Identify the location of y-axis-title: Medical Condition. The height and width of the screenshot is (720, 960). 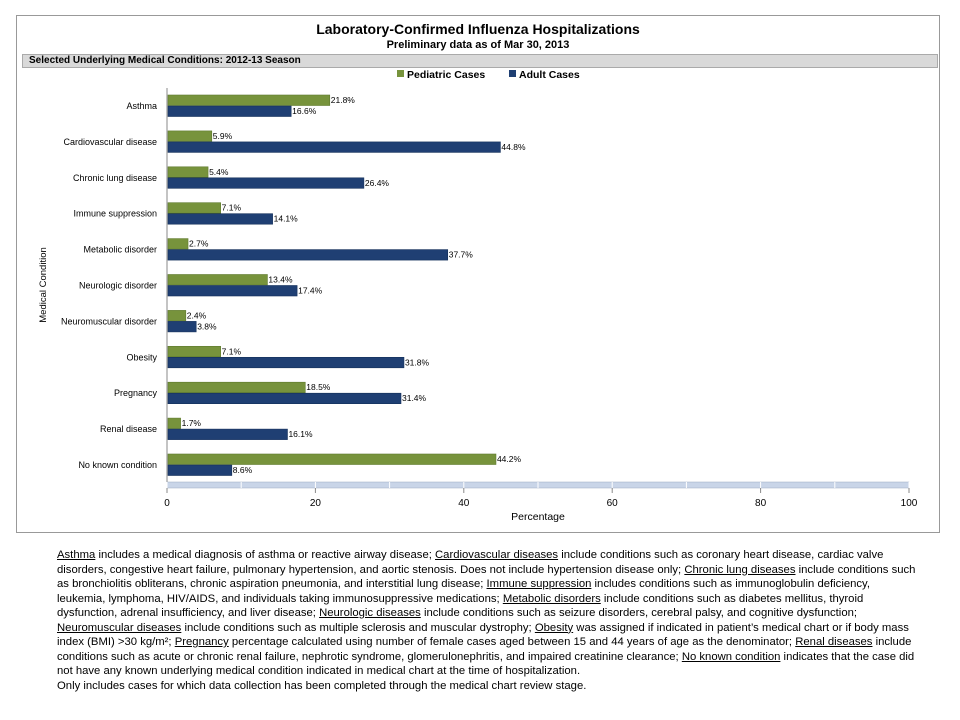
(43, 285).